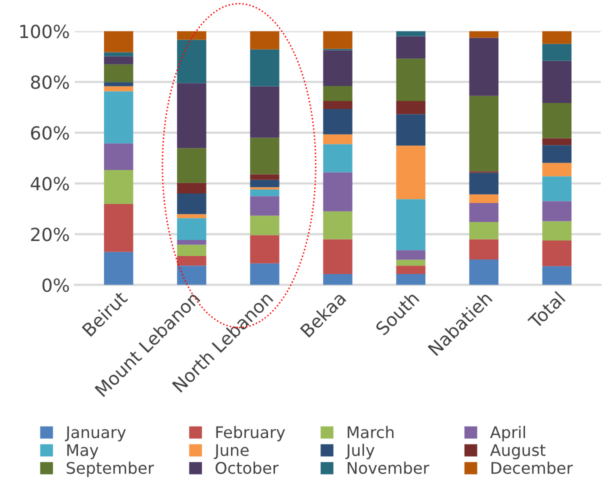 The height and width of the screenshot is (487, 613). Describe the element at coordinates (50, 235) in the screenshot. I see `y-tick-label: 20%` at that location.